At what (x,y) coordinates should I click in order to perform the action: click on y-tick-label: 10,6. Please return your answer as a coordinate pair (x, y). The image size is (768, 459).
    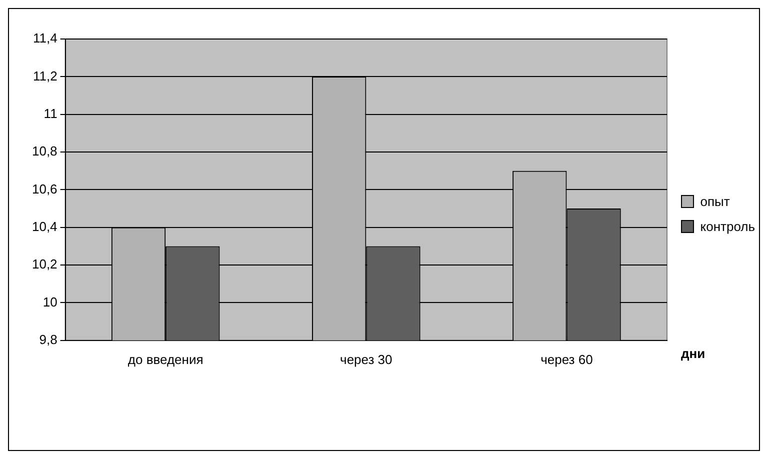
    Looking at the image, I should click on (45, 188).